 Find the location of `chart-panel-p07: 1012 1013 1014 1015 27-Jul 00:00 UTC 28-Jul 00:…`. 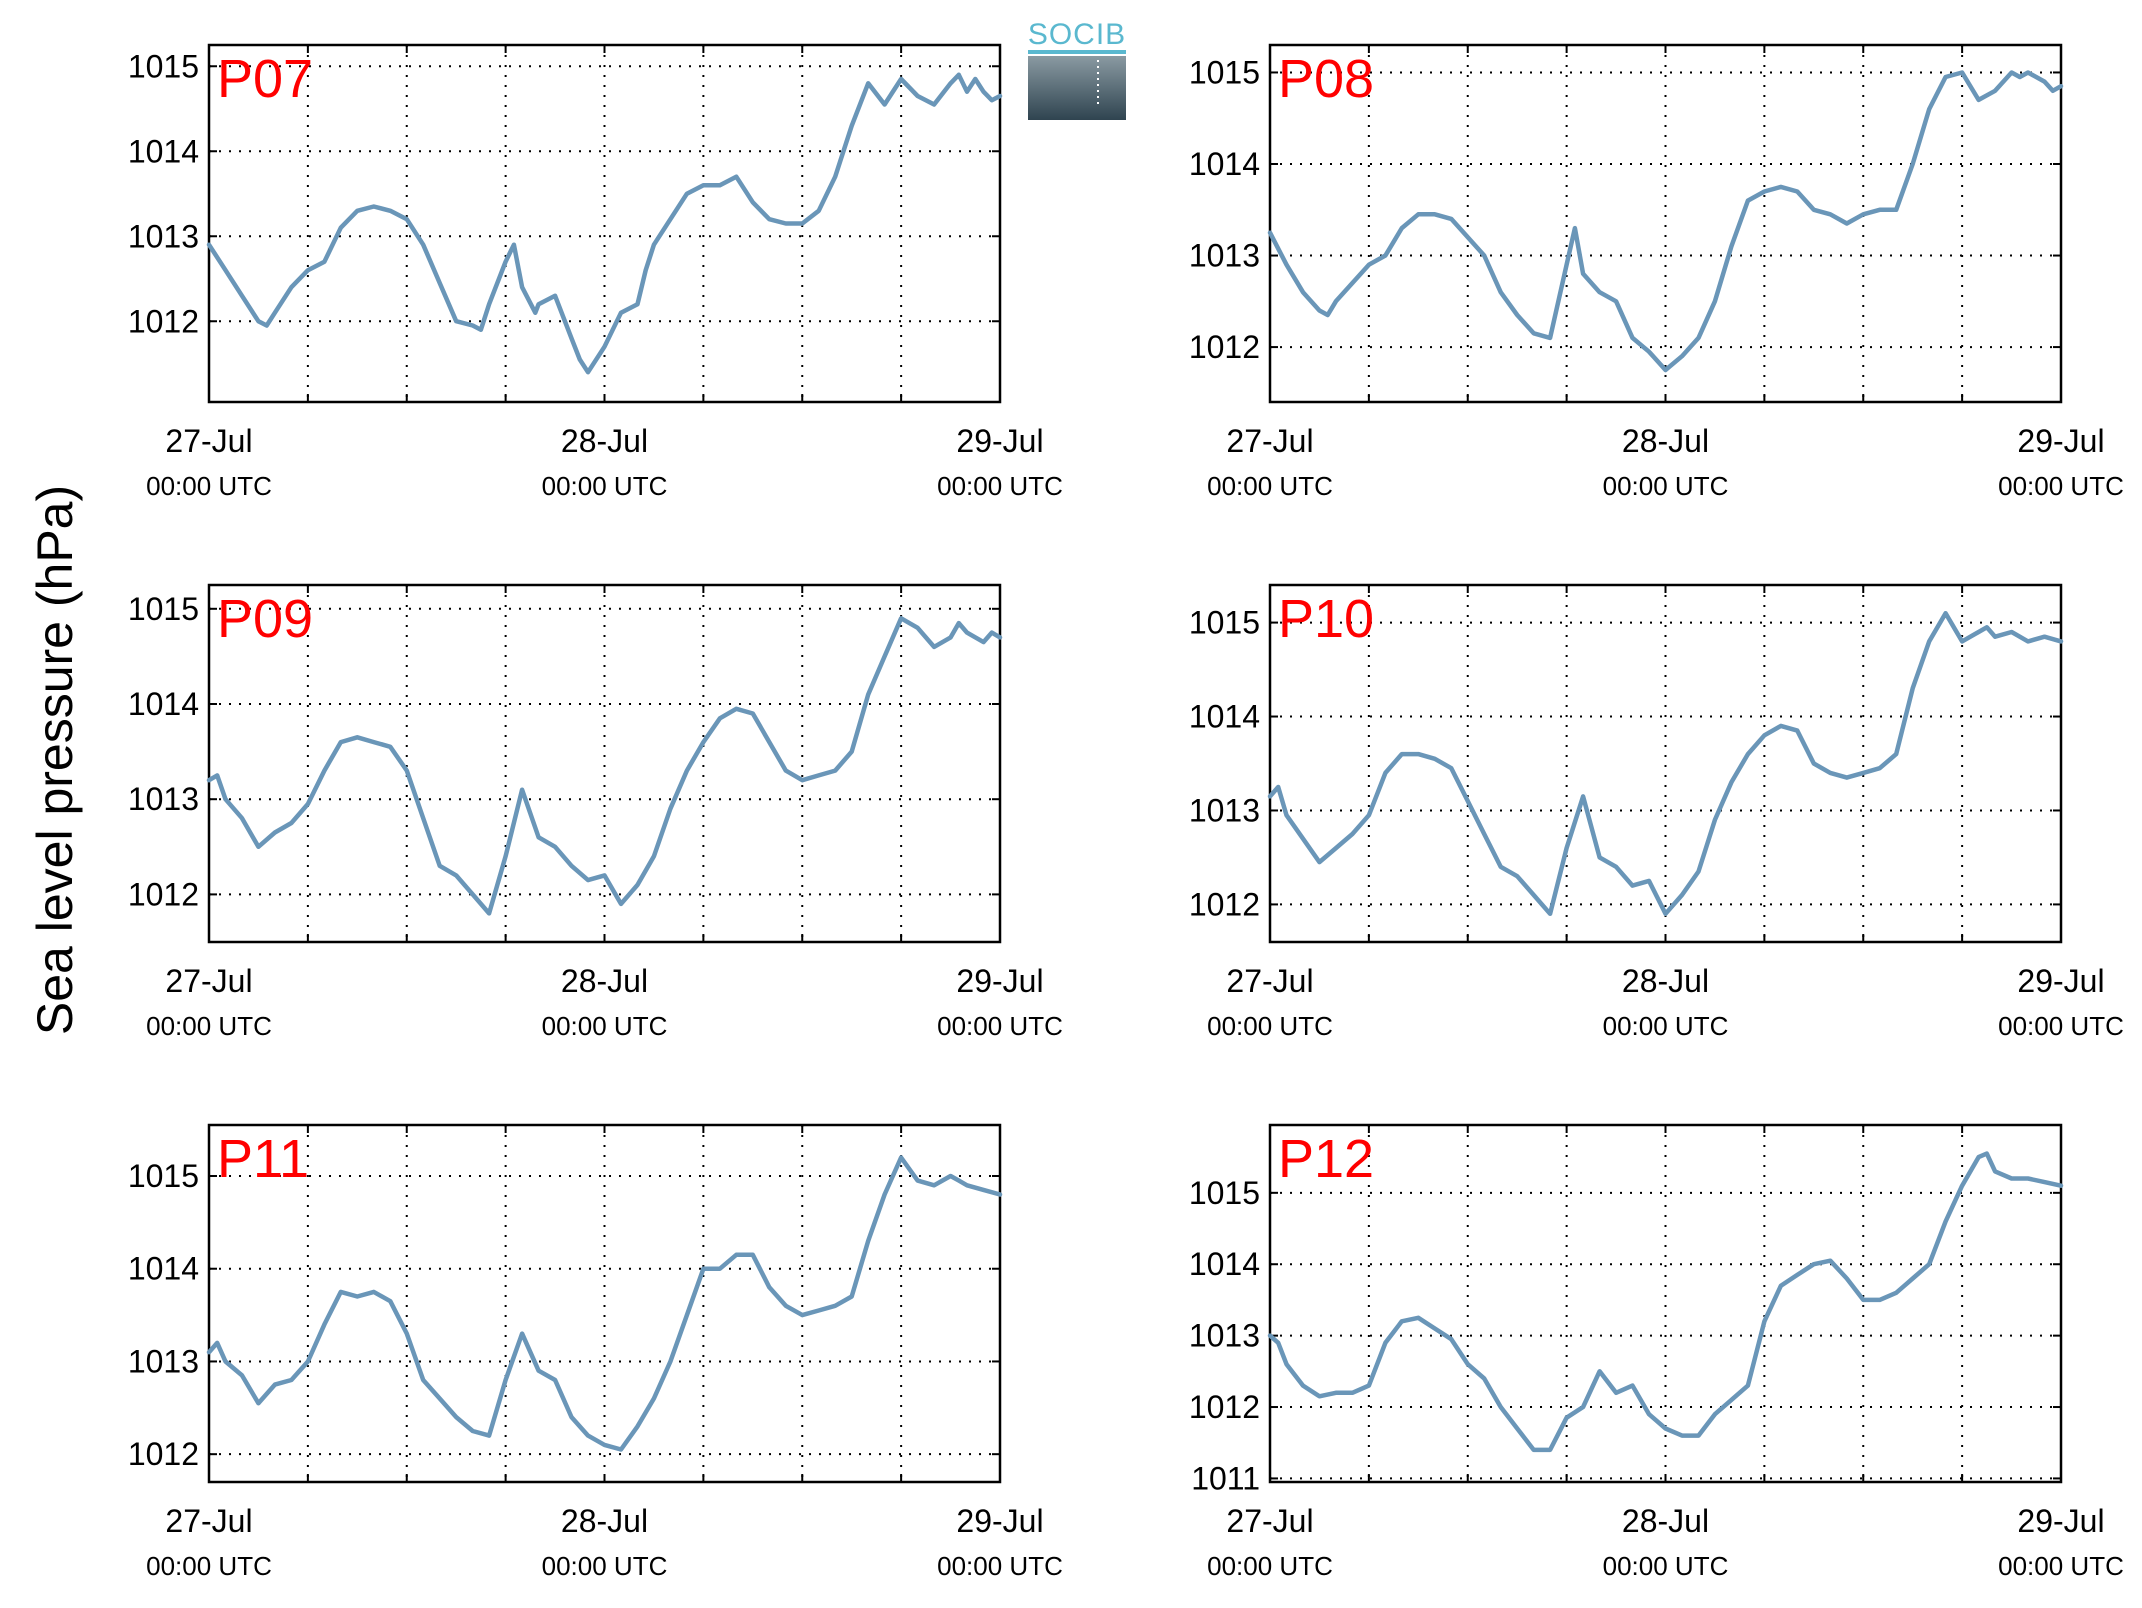

chart-panel-p07: 1012 1013 1014 1015 27-Jul 00:00 UTC 28-Jul 00:… is located at coordinates (595, 272).